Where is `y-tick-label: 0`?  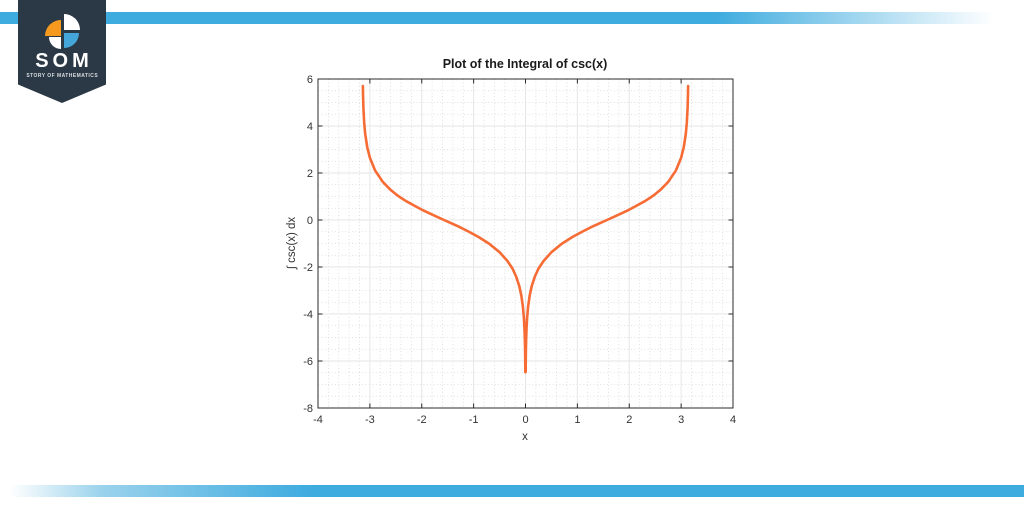 y-tick-label: 0 is located at coordinates (310, 221).